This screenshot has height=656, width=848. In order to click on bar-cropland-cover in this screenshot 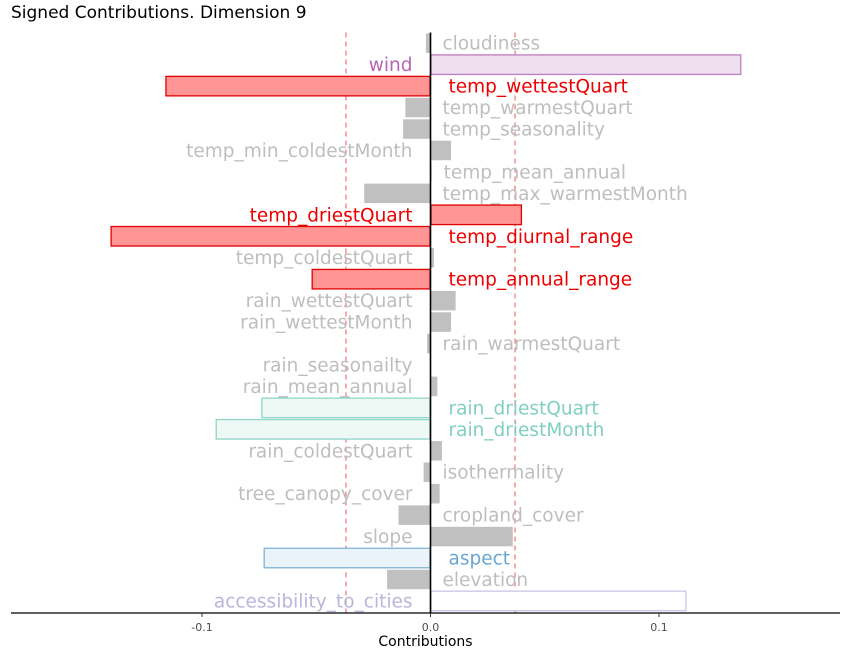, I will do `click(414, 515)`.